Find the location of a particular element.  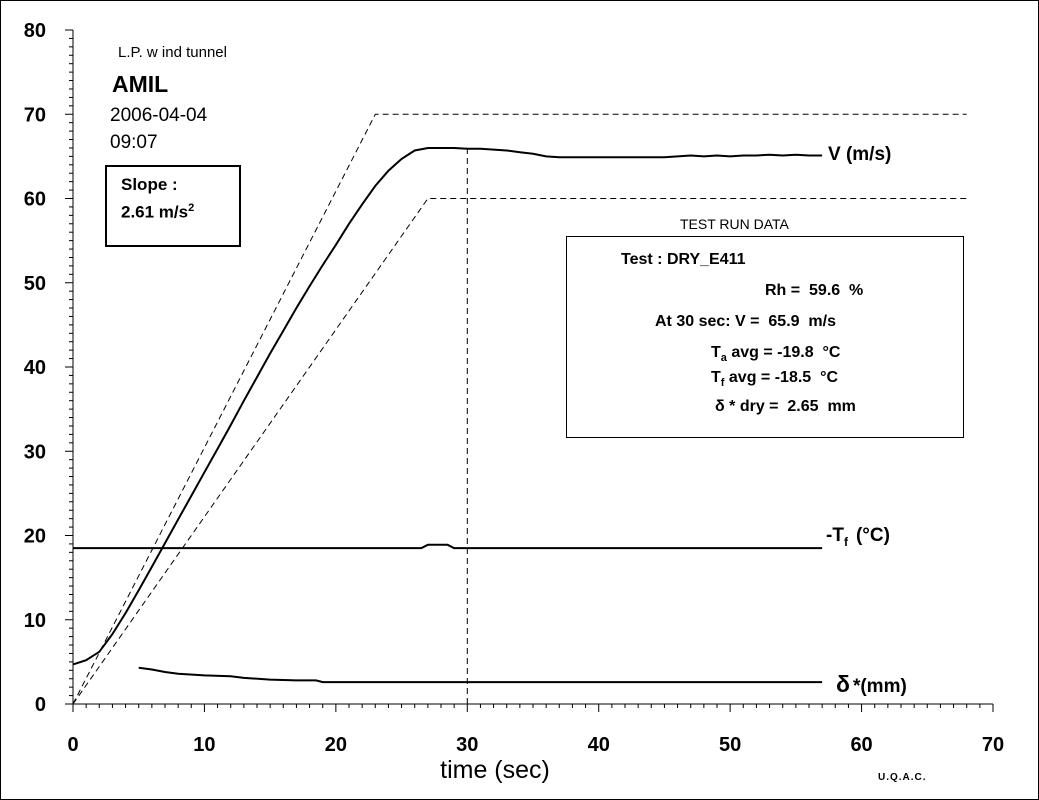

x-tick-label: 20 is located at coordinates (336, 745).